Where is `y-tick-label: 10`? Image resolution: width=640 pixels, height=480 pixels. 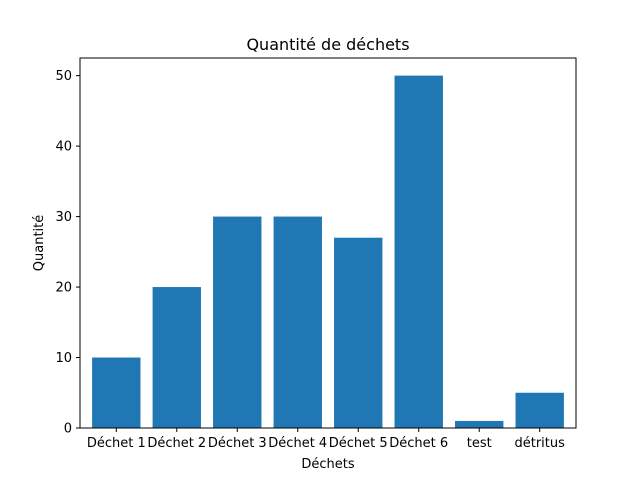 y-tick-label: 10 is located at coordinates (63, 358).